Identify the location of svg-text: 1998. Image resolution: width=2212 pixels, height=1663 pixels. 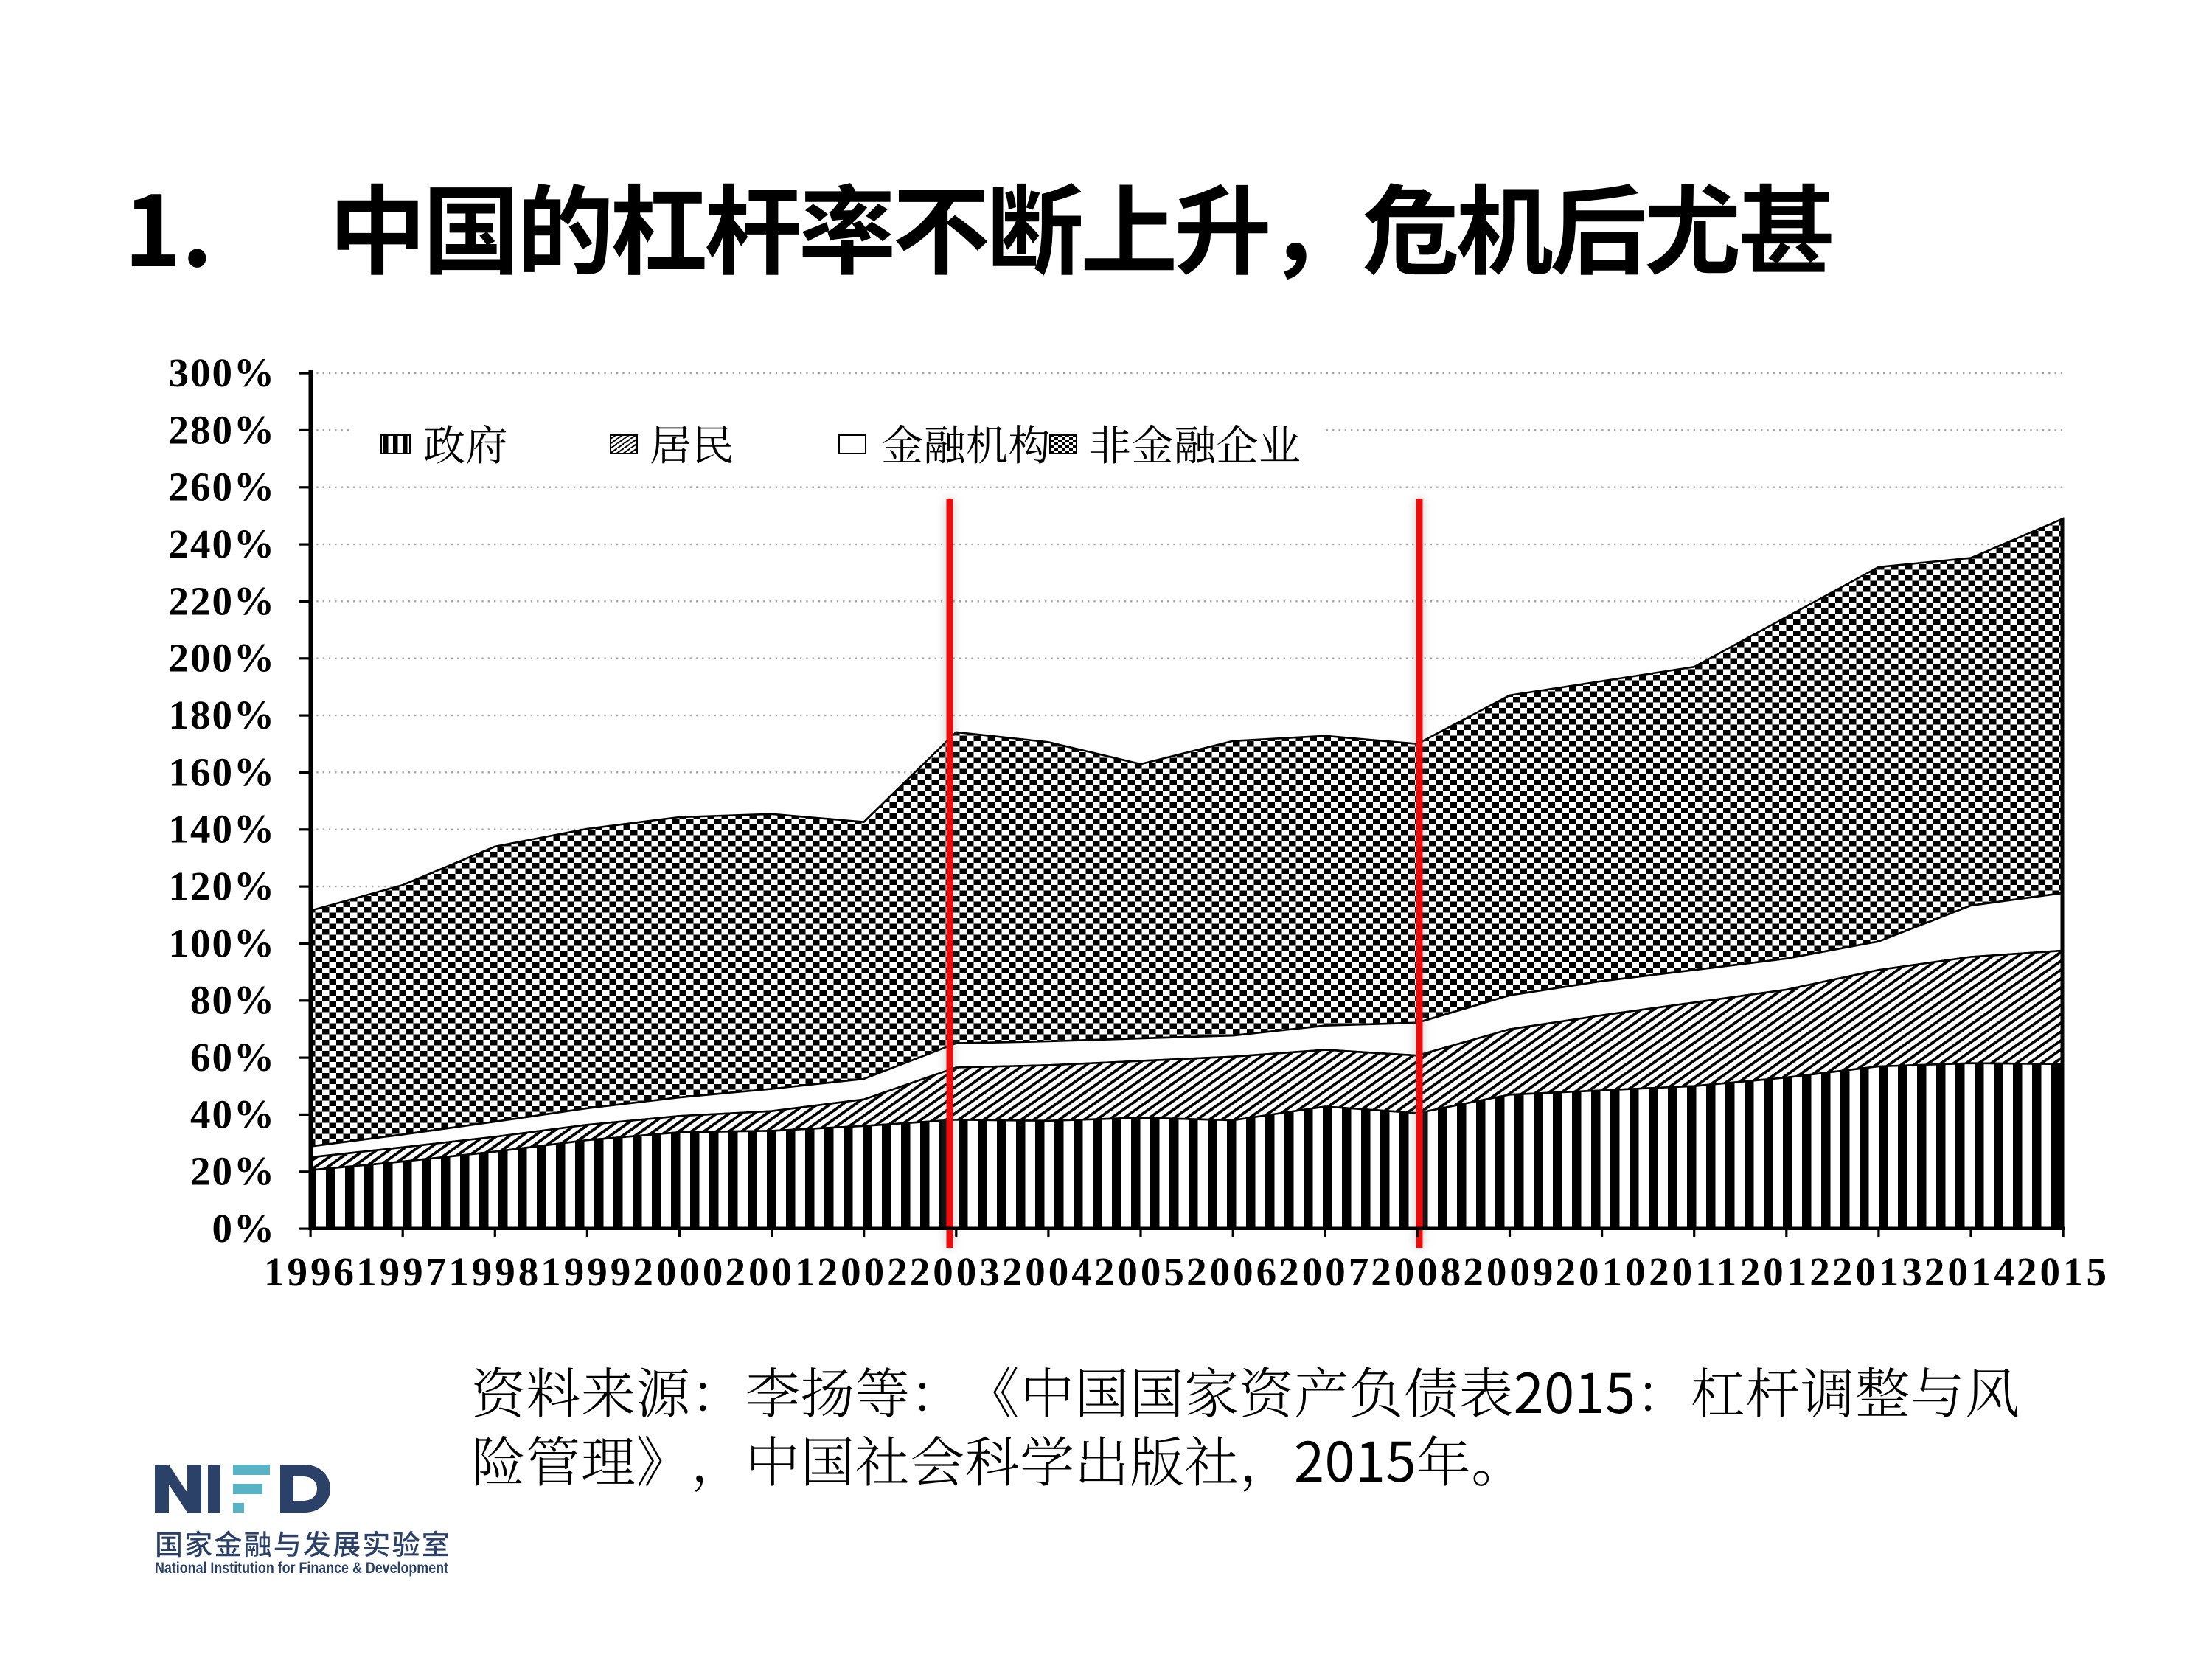
(494, 1271).